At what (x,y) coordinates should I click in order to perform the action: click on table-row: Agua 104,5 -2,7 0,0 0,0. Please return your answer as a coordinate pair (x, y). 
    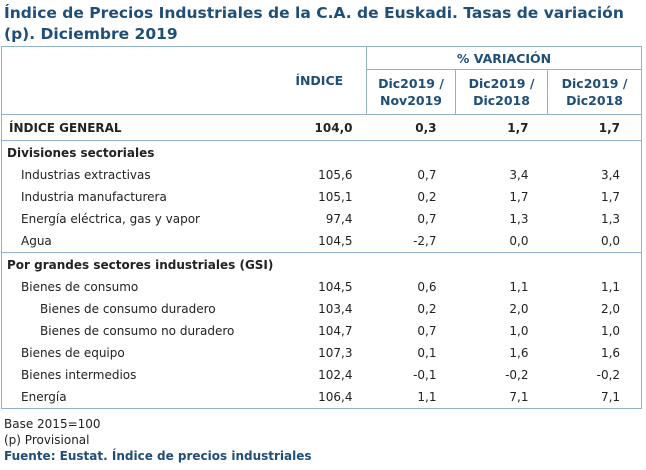
    Looking at the image, I should click on (322, 241).